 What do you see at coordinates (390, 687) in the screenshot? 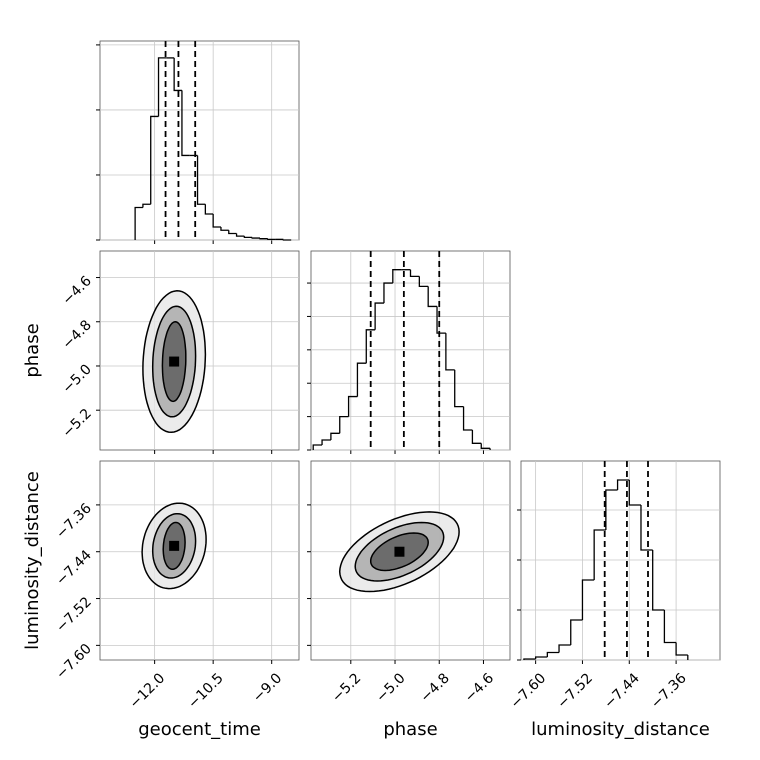
I see `x-tick-label: −5.0` at bounding box center [390, 687].